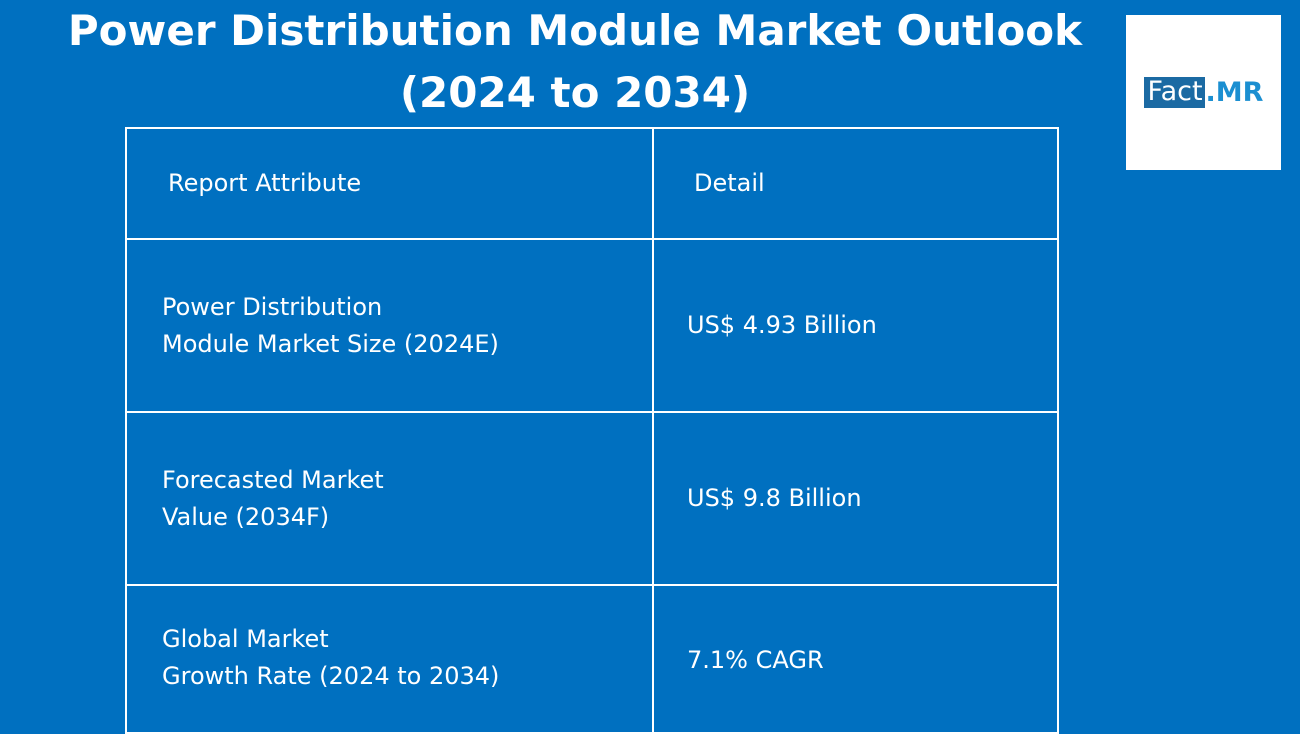  What do you see at coordinates (331, 676) in the screenshot?
I see `attribute-line: Growth Rate (2024 to 2034)` at bounding box center [331, 676].